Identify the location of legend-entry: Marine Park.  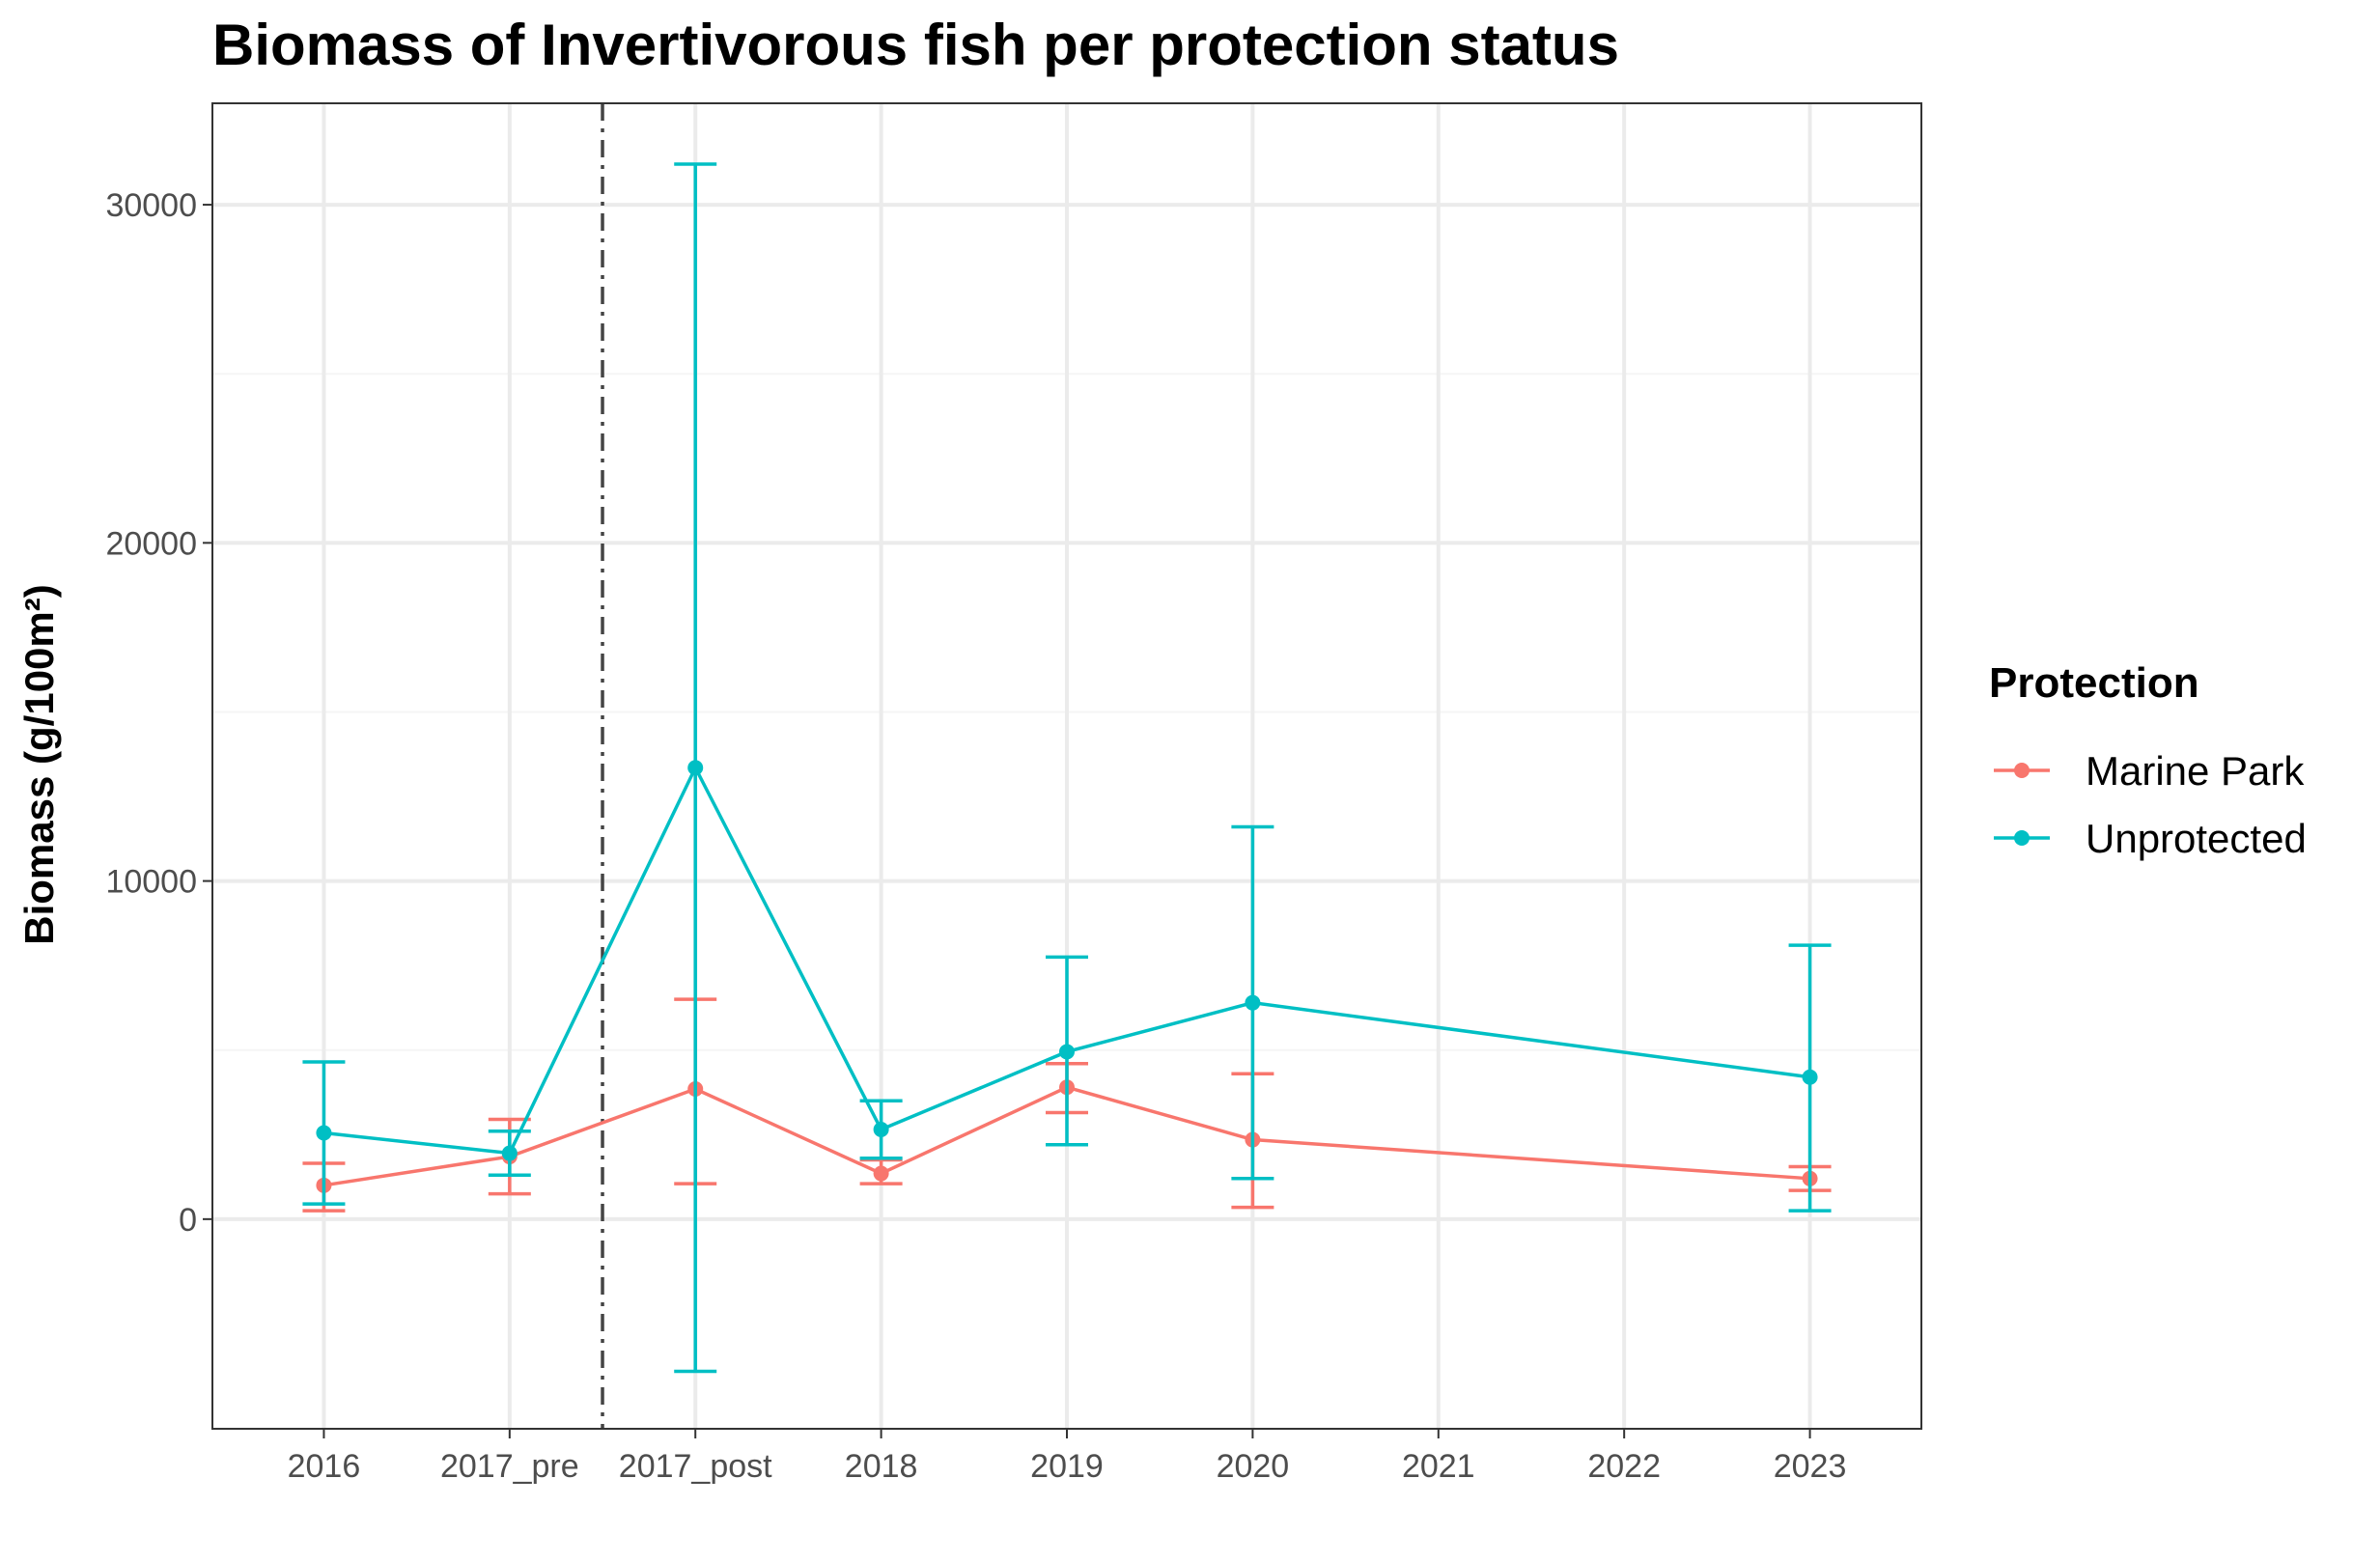
(2150, 771).